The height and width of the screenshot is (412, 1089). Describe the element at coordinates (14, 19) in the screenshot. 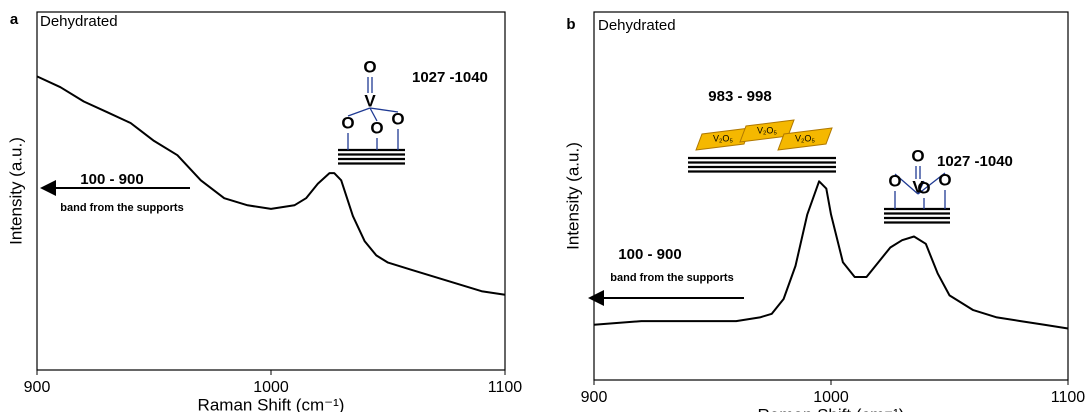

I see `panel-label: a` at that location.